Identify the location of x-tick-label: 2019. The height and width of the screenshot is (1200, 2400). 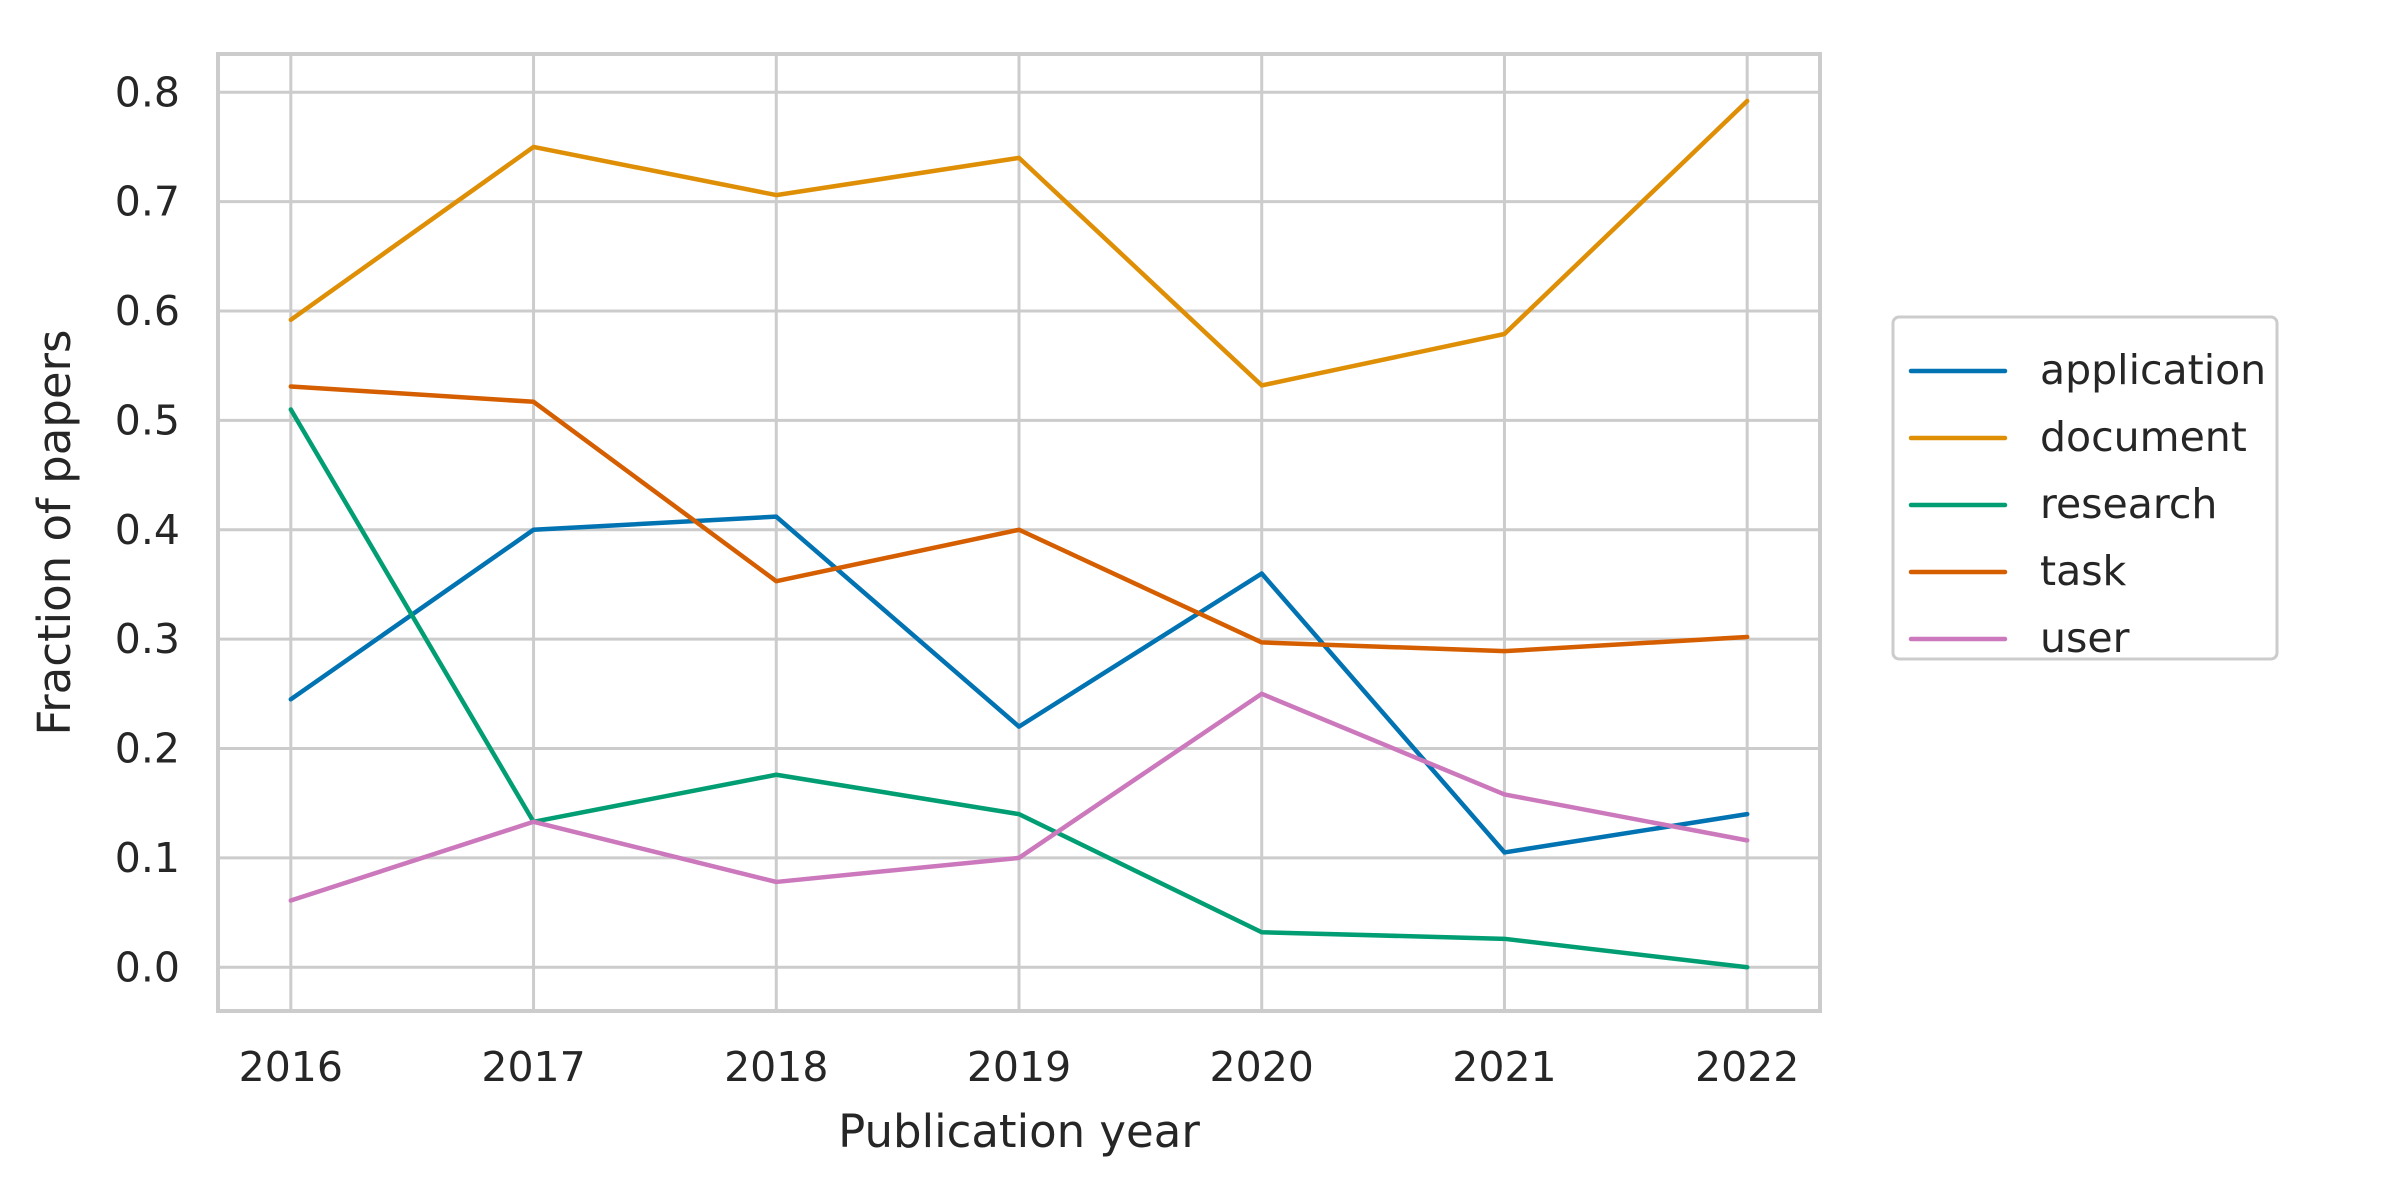
(1019, 1067).